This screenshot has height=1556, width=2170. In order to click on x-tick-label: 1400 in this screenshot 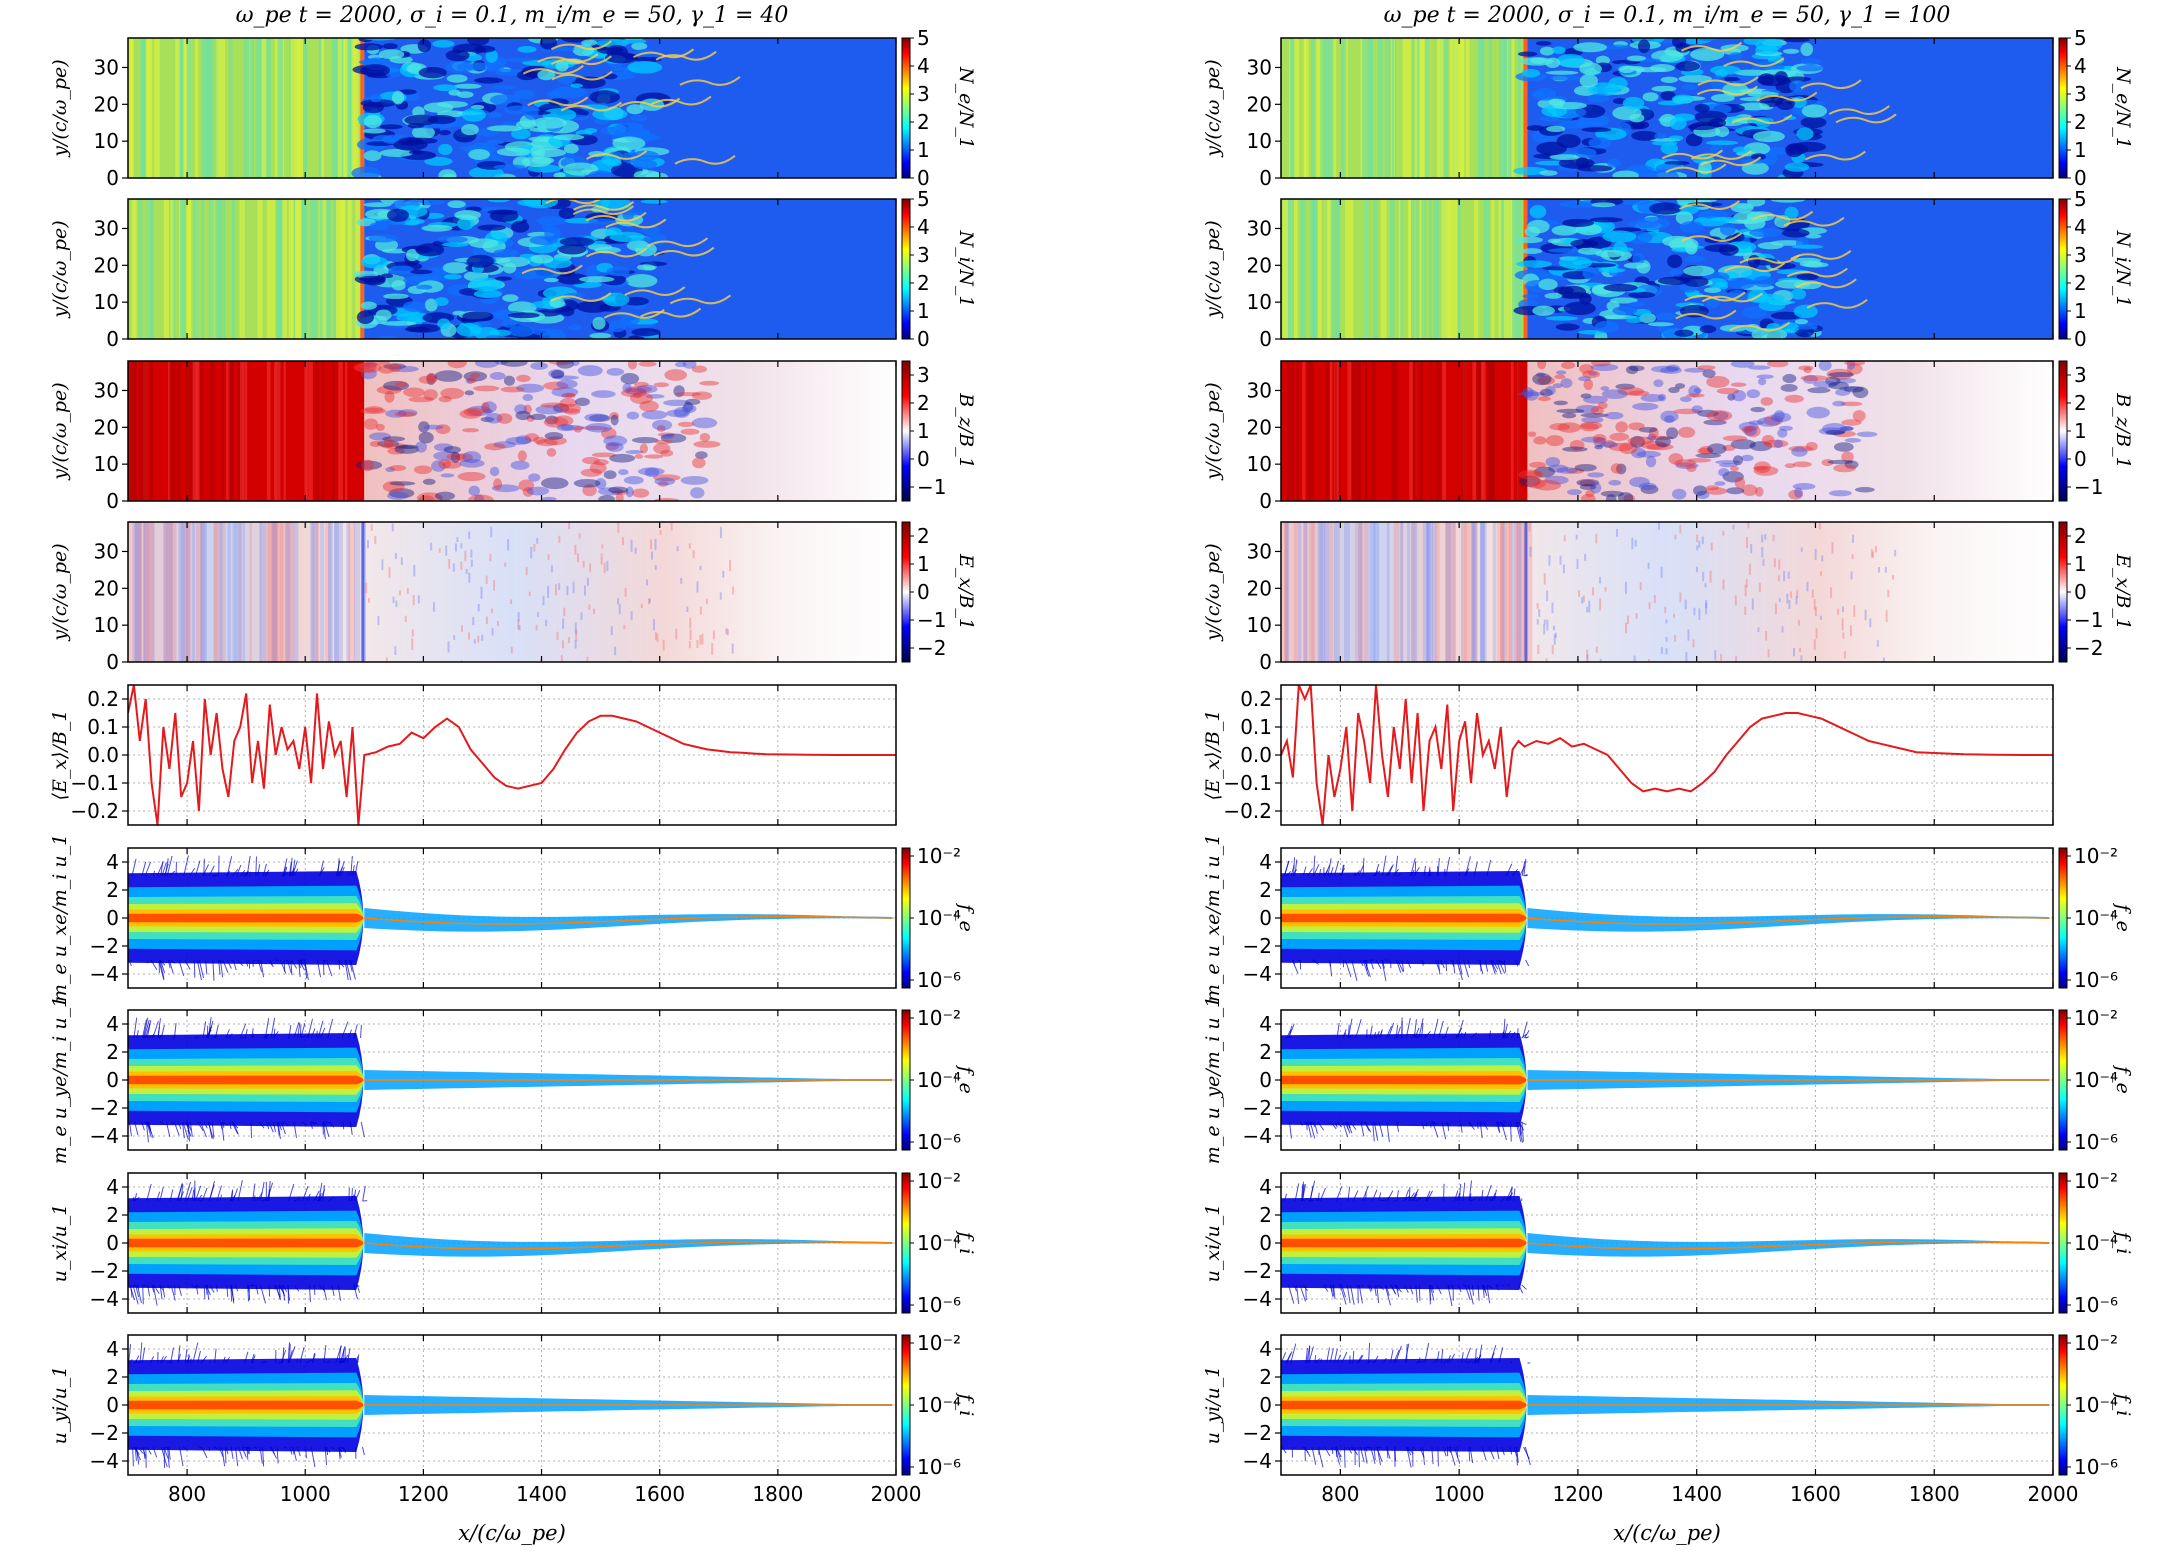, I will do `click(541, 1494)`.